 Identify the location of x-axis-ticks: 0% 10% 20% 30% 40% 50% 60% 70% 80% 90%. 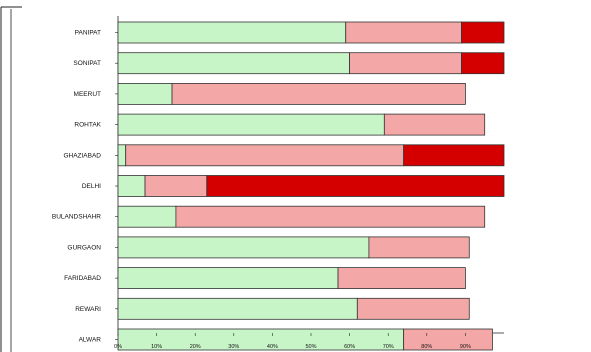
(292, 341).